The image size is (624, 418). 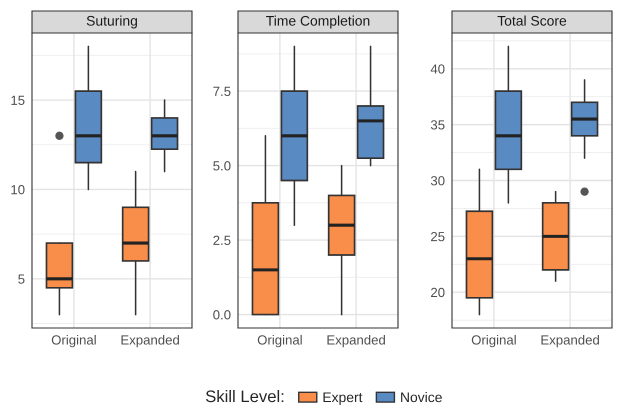 I want to click on y-tick-label: 5.0, so click(x=222, y=166).